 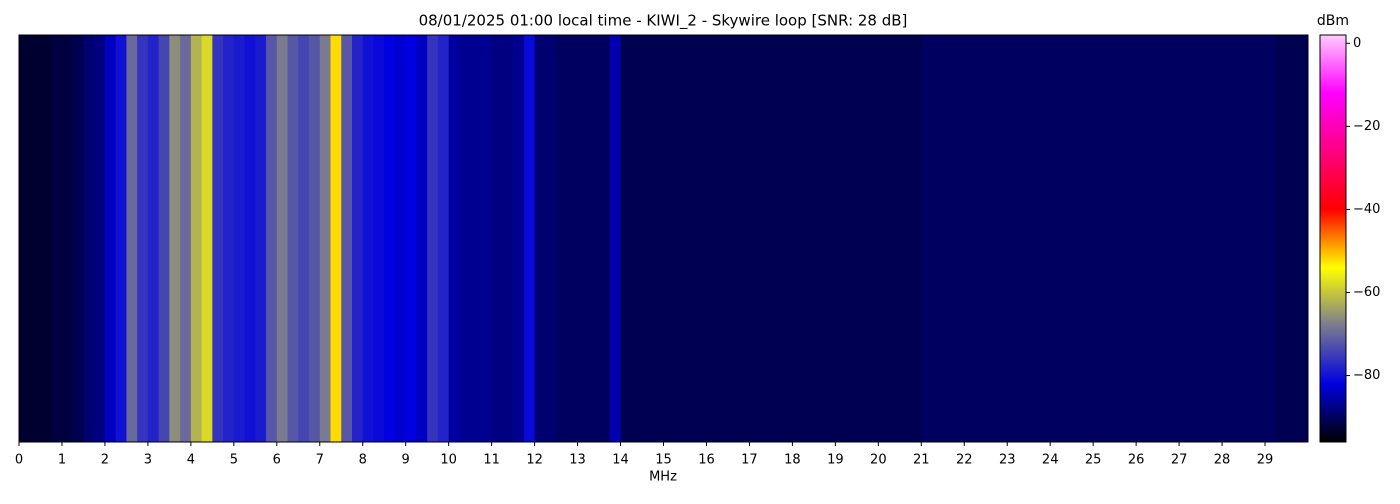 I want to click on x-tick-label: 11, so click(x=491, y=460).